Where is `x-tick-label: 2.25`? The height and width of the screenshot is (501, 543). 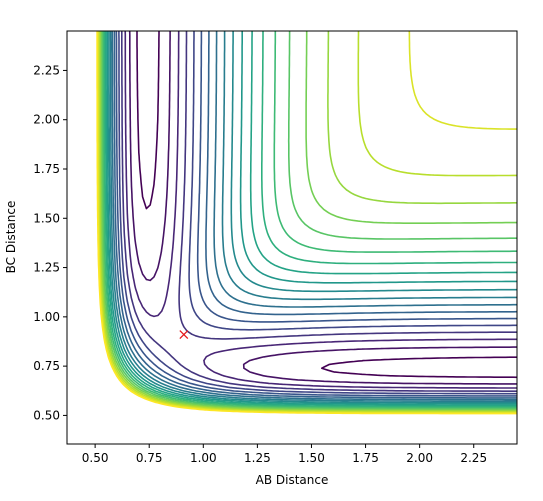 x-tick-label: 2.25 is located at coordinates (473, 458).